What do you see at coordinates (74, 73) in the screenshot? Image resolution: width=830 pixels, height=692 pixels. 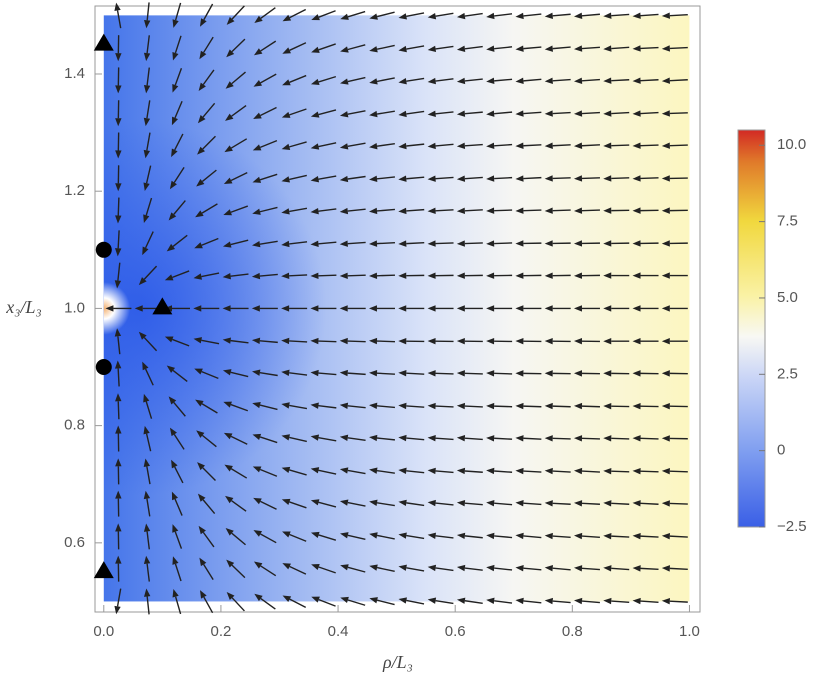 I see `y-tick-label: 1.4` at bounding box center [74, 73].